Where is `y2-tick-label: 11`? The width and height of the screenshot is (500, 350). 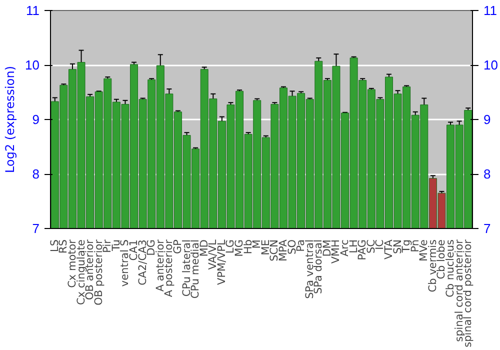
y2-tick-label: 11 is located at coordinates (490, 10).